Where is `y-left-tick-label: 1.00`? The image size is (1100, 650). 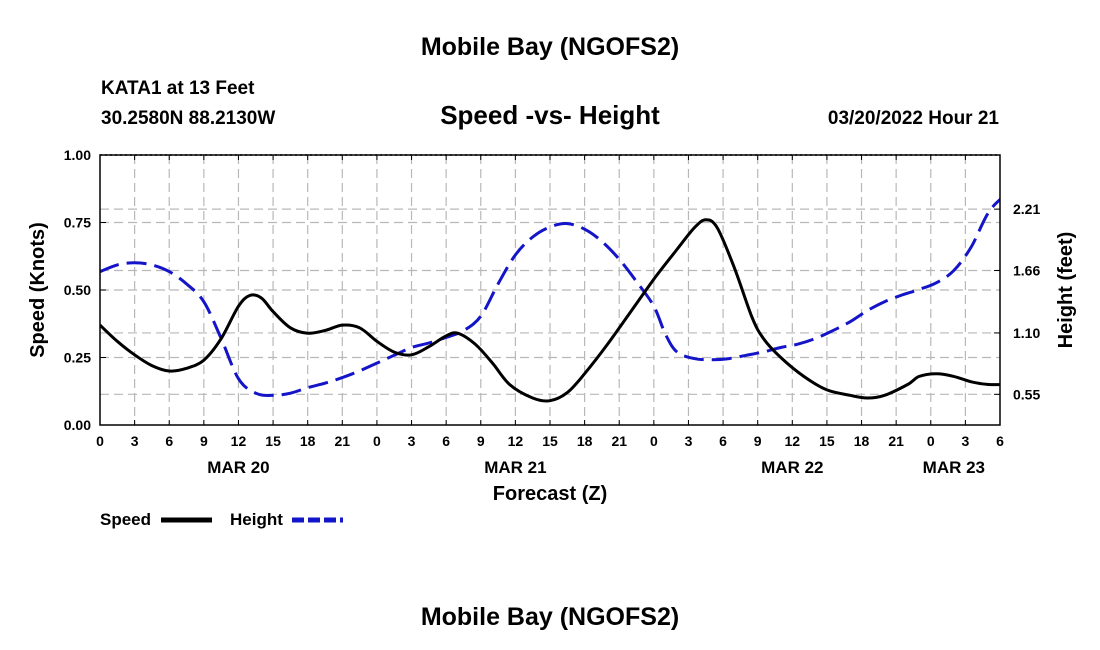
y-left-tick-label: 1.00 is located at coordinates (77, 155).